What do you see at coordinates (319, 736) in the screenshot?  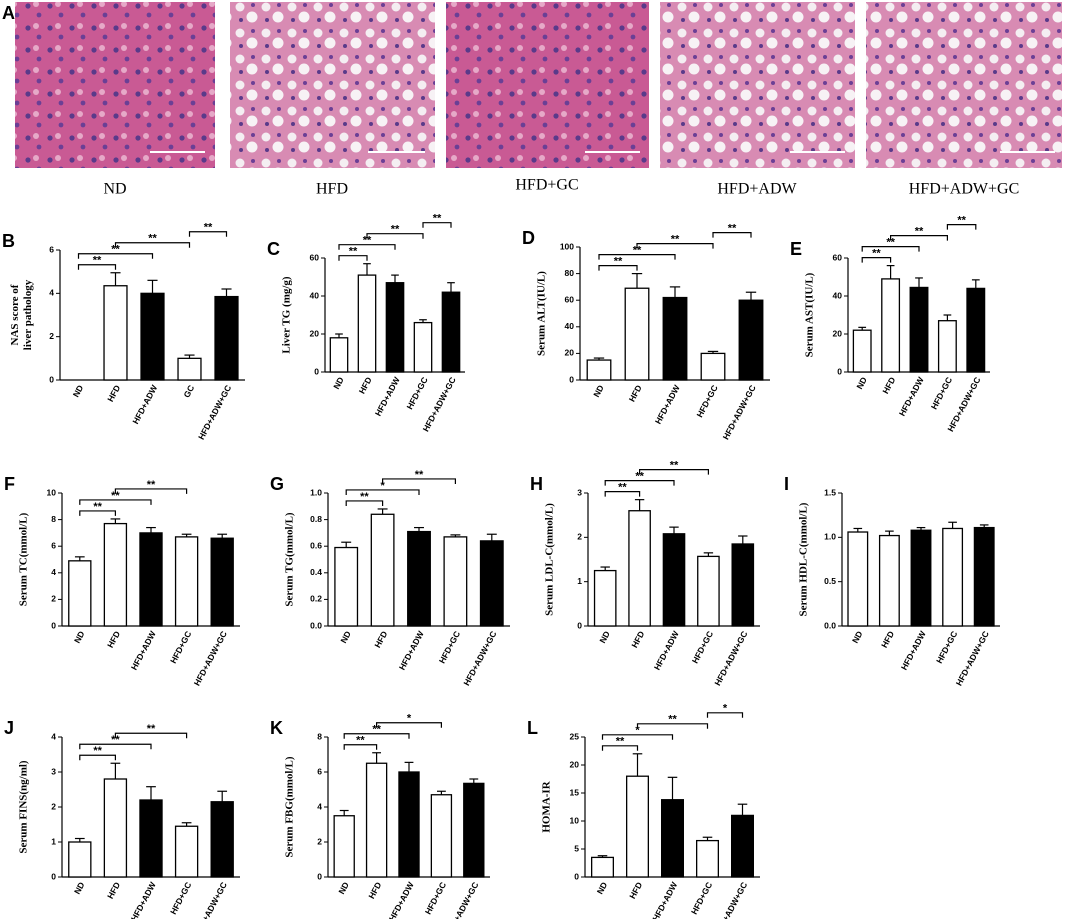 I see `y-tick-label: 8` at bounding box center [319, 736].